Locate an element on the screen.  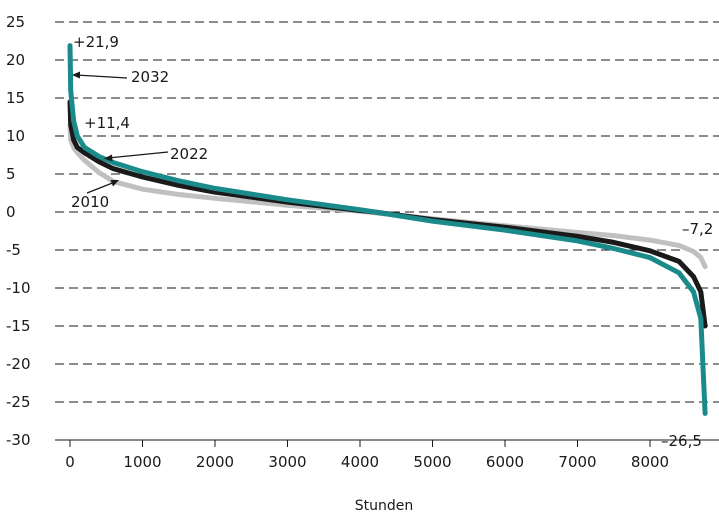
annotation-max-2032: +21,9 is located at coordinates (96, 42).